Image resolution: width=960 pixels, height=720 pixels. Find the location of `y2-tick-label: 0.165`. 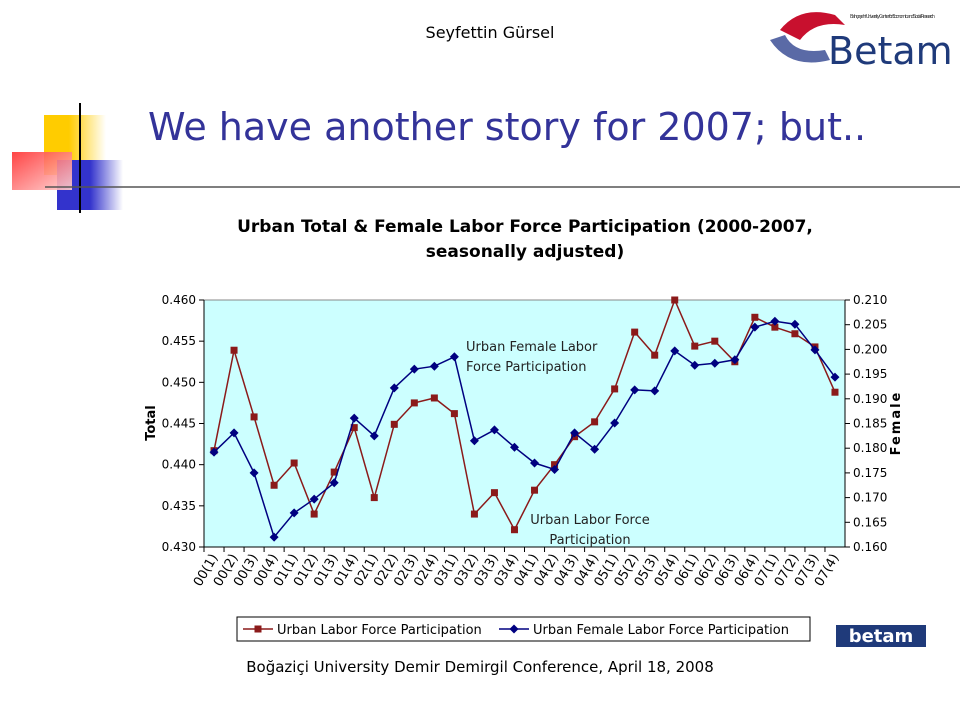

y2-tick-label: 0.165 is located at coordinates (870, 522).